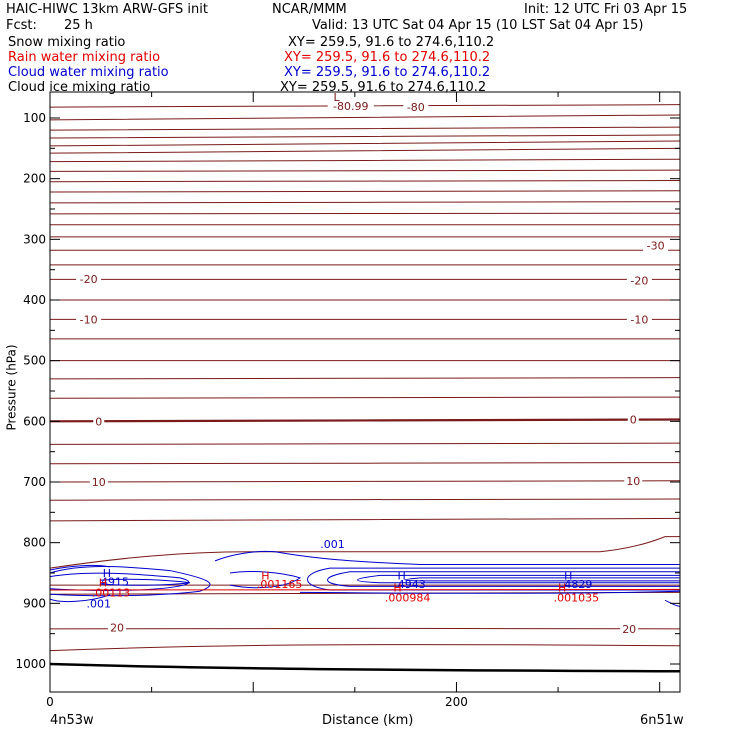  I want to click on field-xy-cloud-water: XY= 259.5, 91.6 to 274.6,110.2, so click(387, 72).